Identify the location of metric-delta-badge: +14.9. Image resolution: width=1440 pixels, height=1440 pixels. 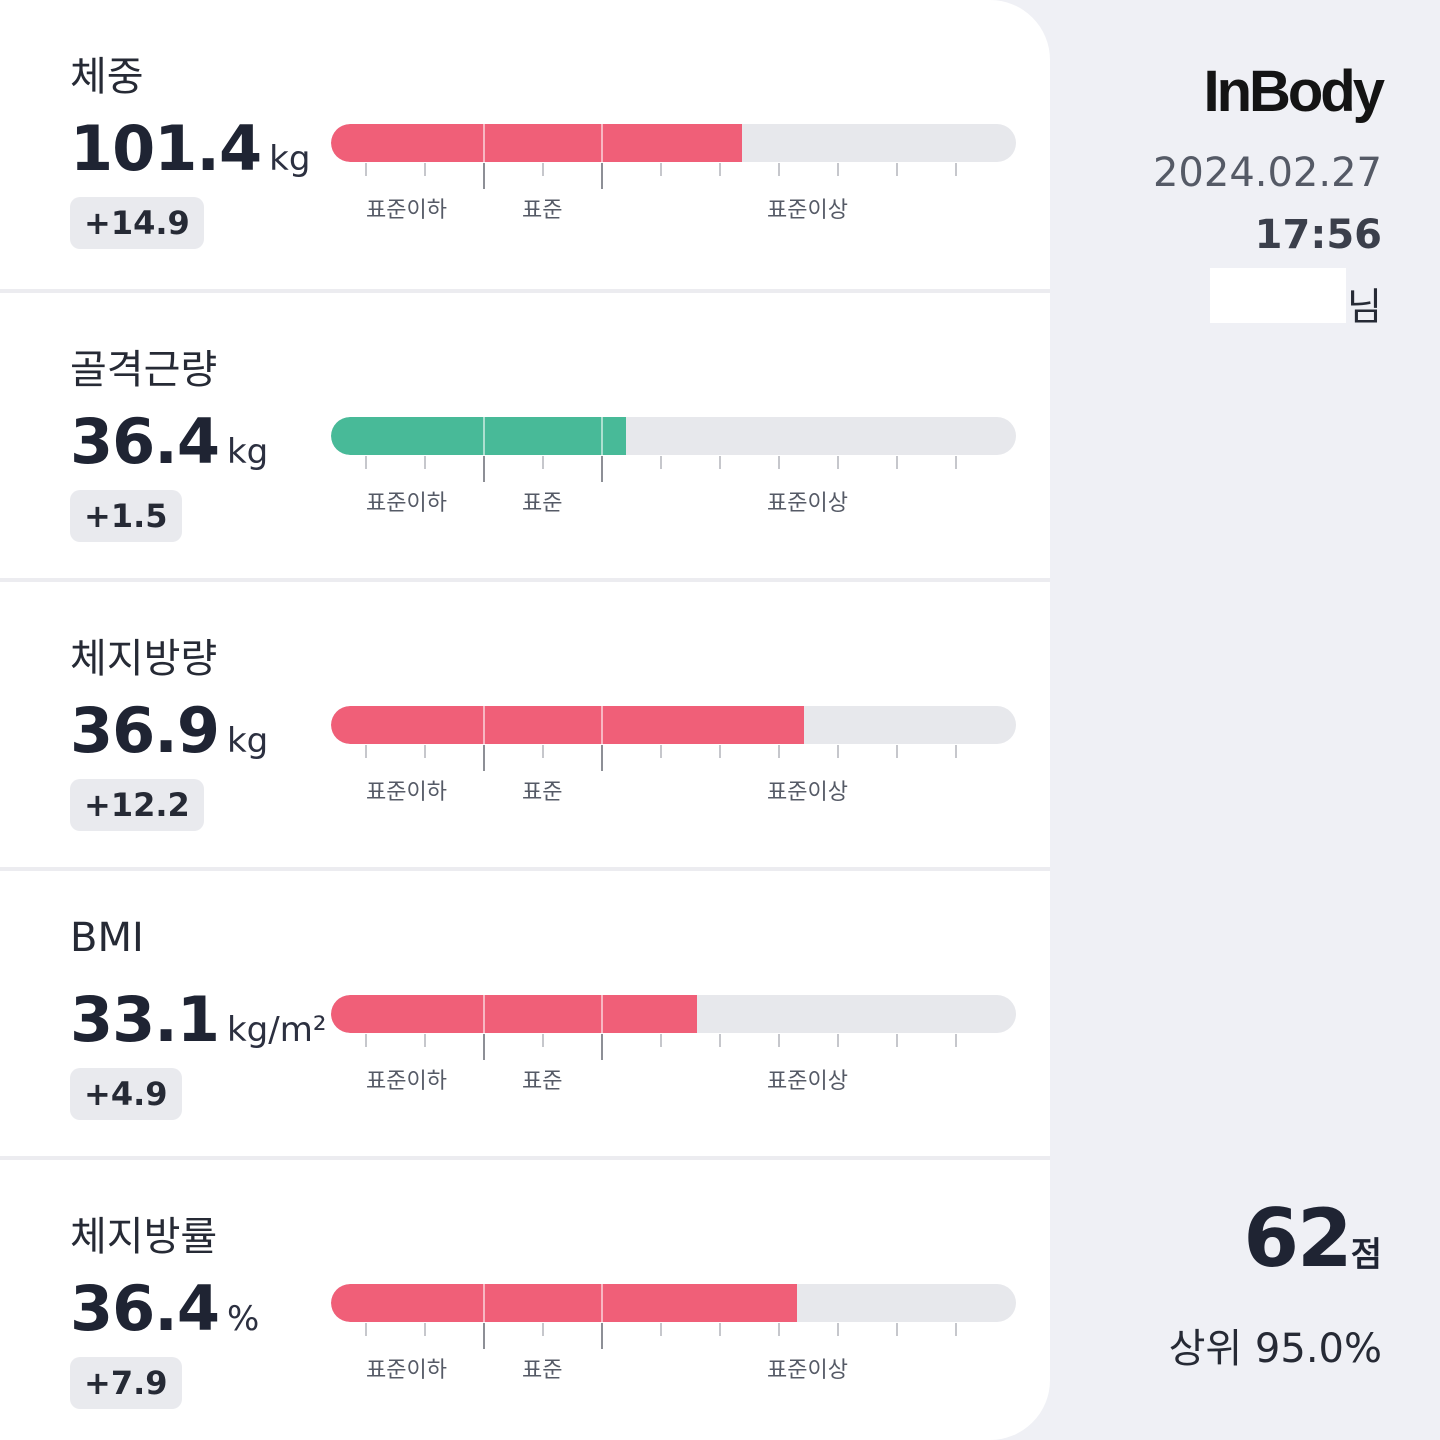
(137, 223).